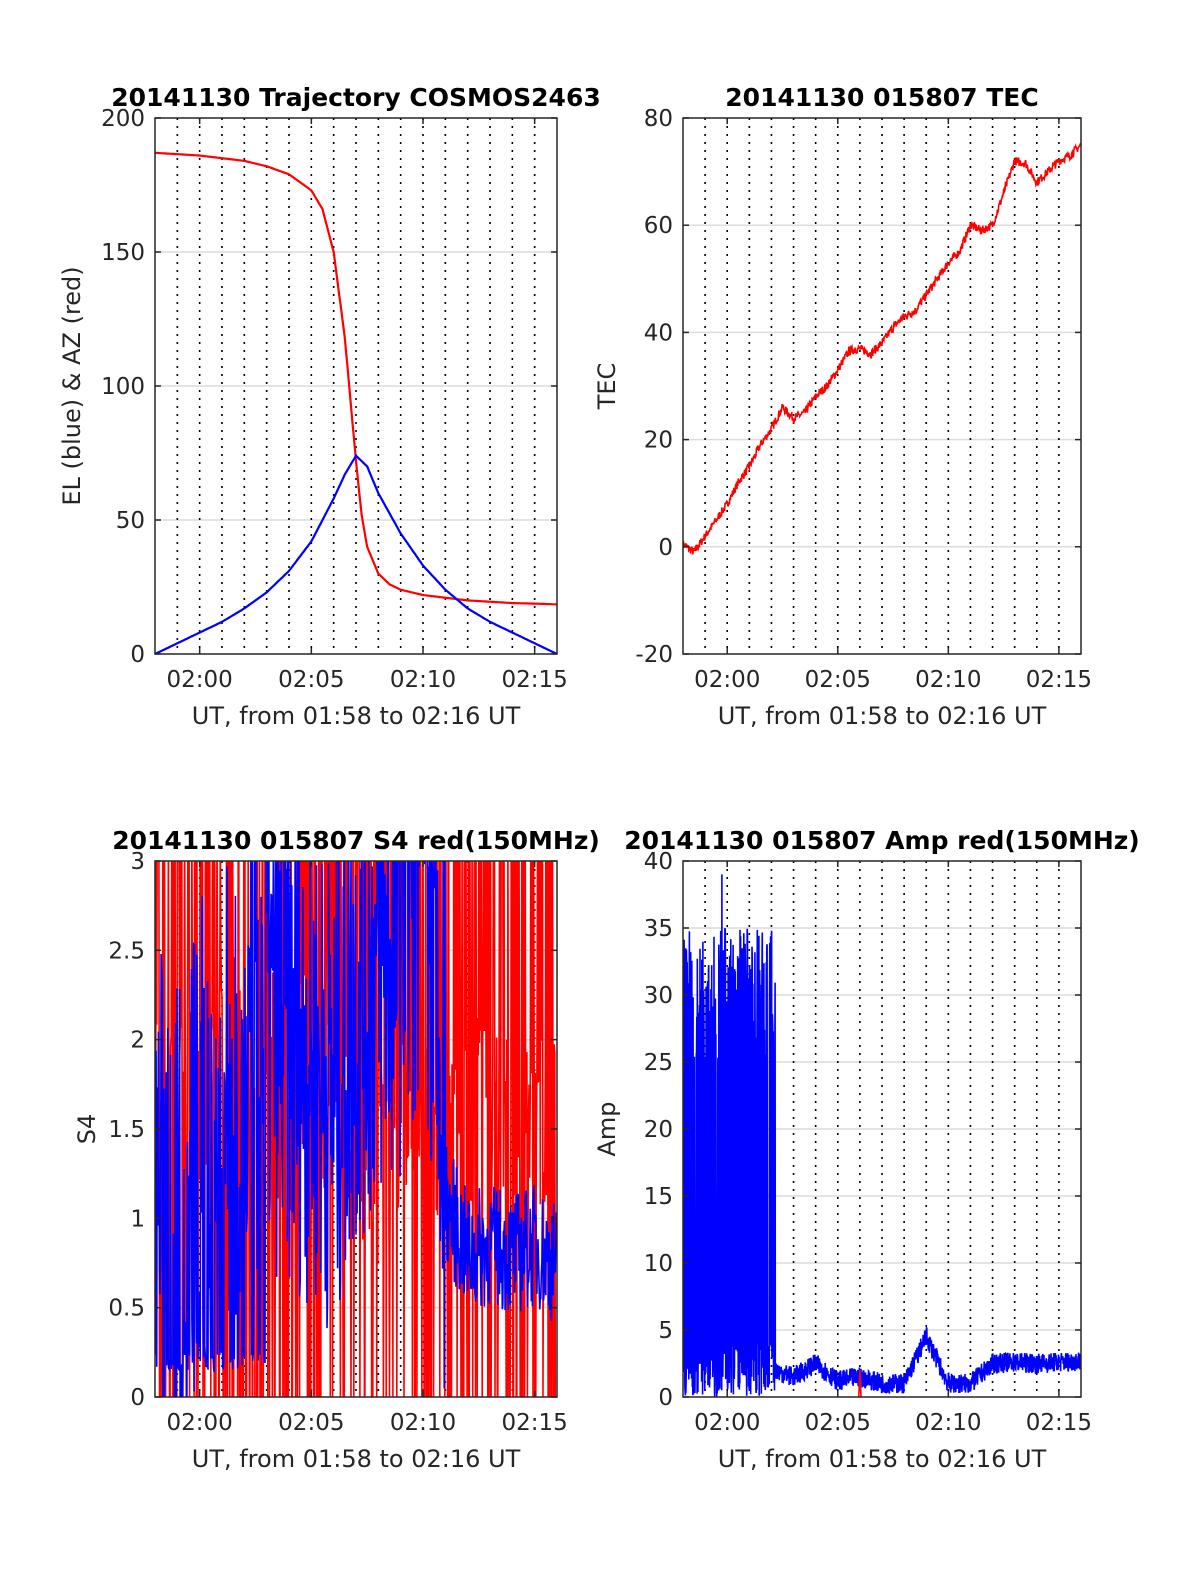 This screenshot has width=1200, height=1575. What do you see at coordinates (882, 716) in the screenshot?
I see `tec-xlabel: UT, from 01:58 to 02:16 UT` at bounding box center [882, 716].